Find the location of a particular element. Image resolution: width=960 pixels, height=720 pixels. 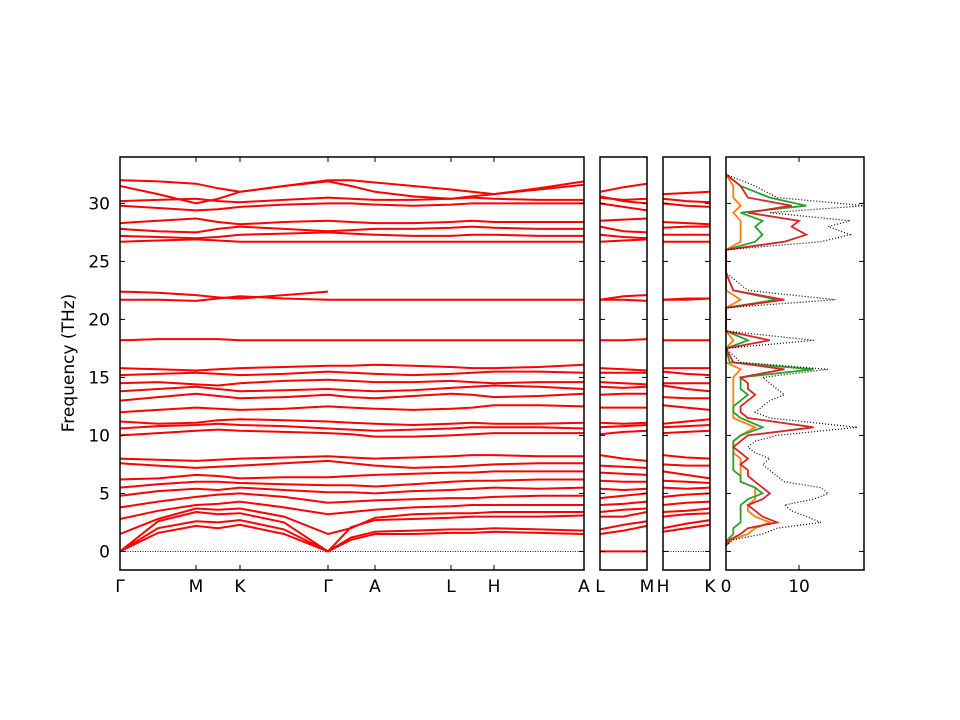

x-tick-label: 10 is located at coordinates (799, 587).